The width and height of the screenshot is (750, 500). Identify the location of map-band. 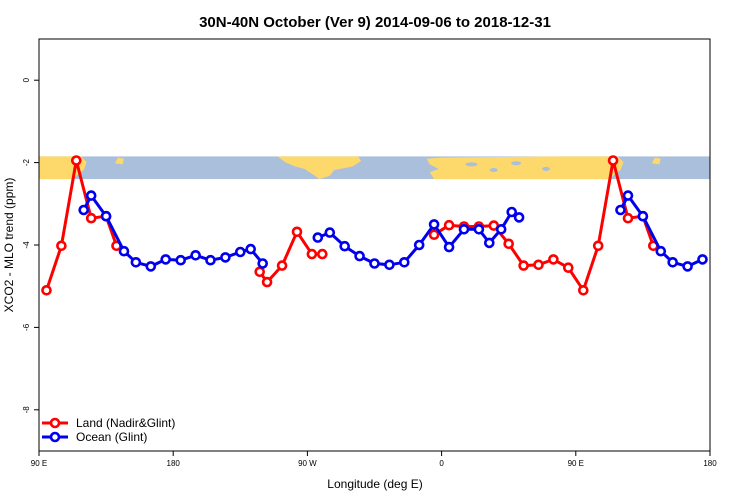
(374, 168).